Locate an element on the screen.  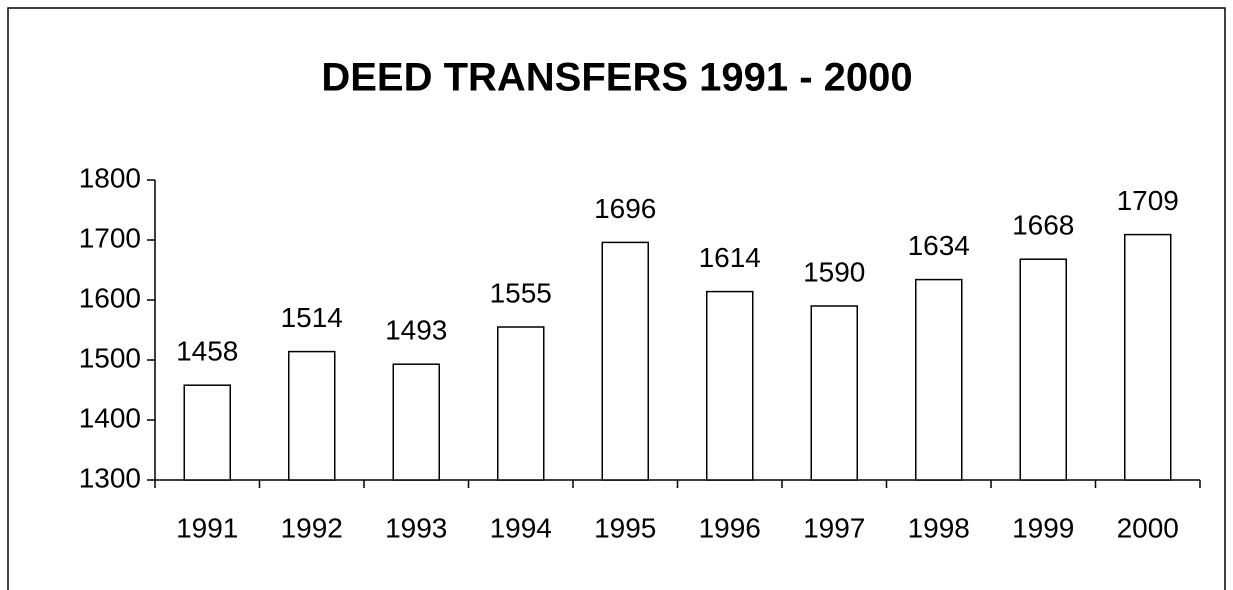
y-tick-label: 1500 is located at coordinates (110, 357).